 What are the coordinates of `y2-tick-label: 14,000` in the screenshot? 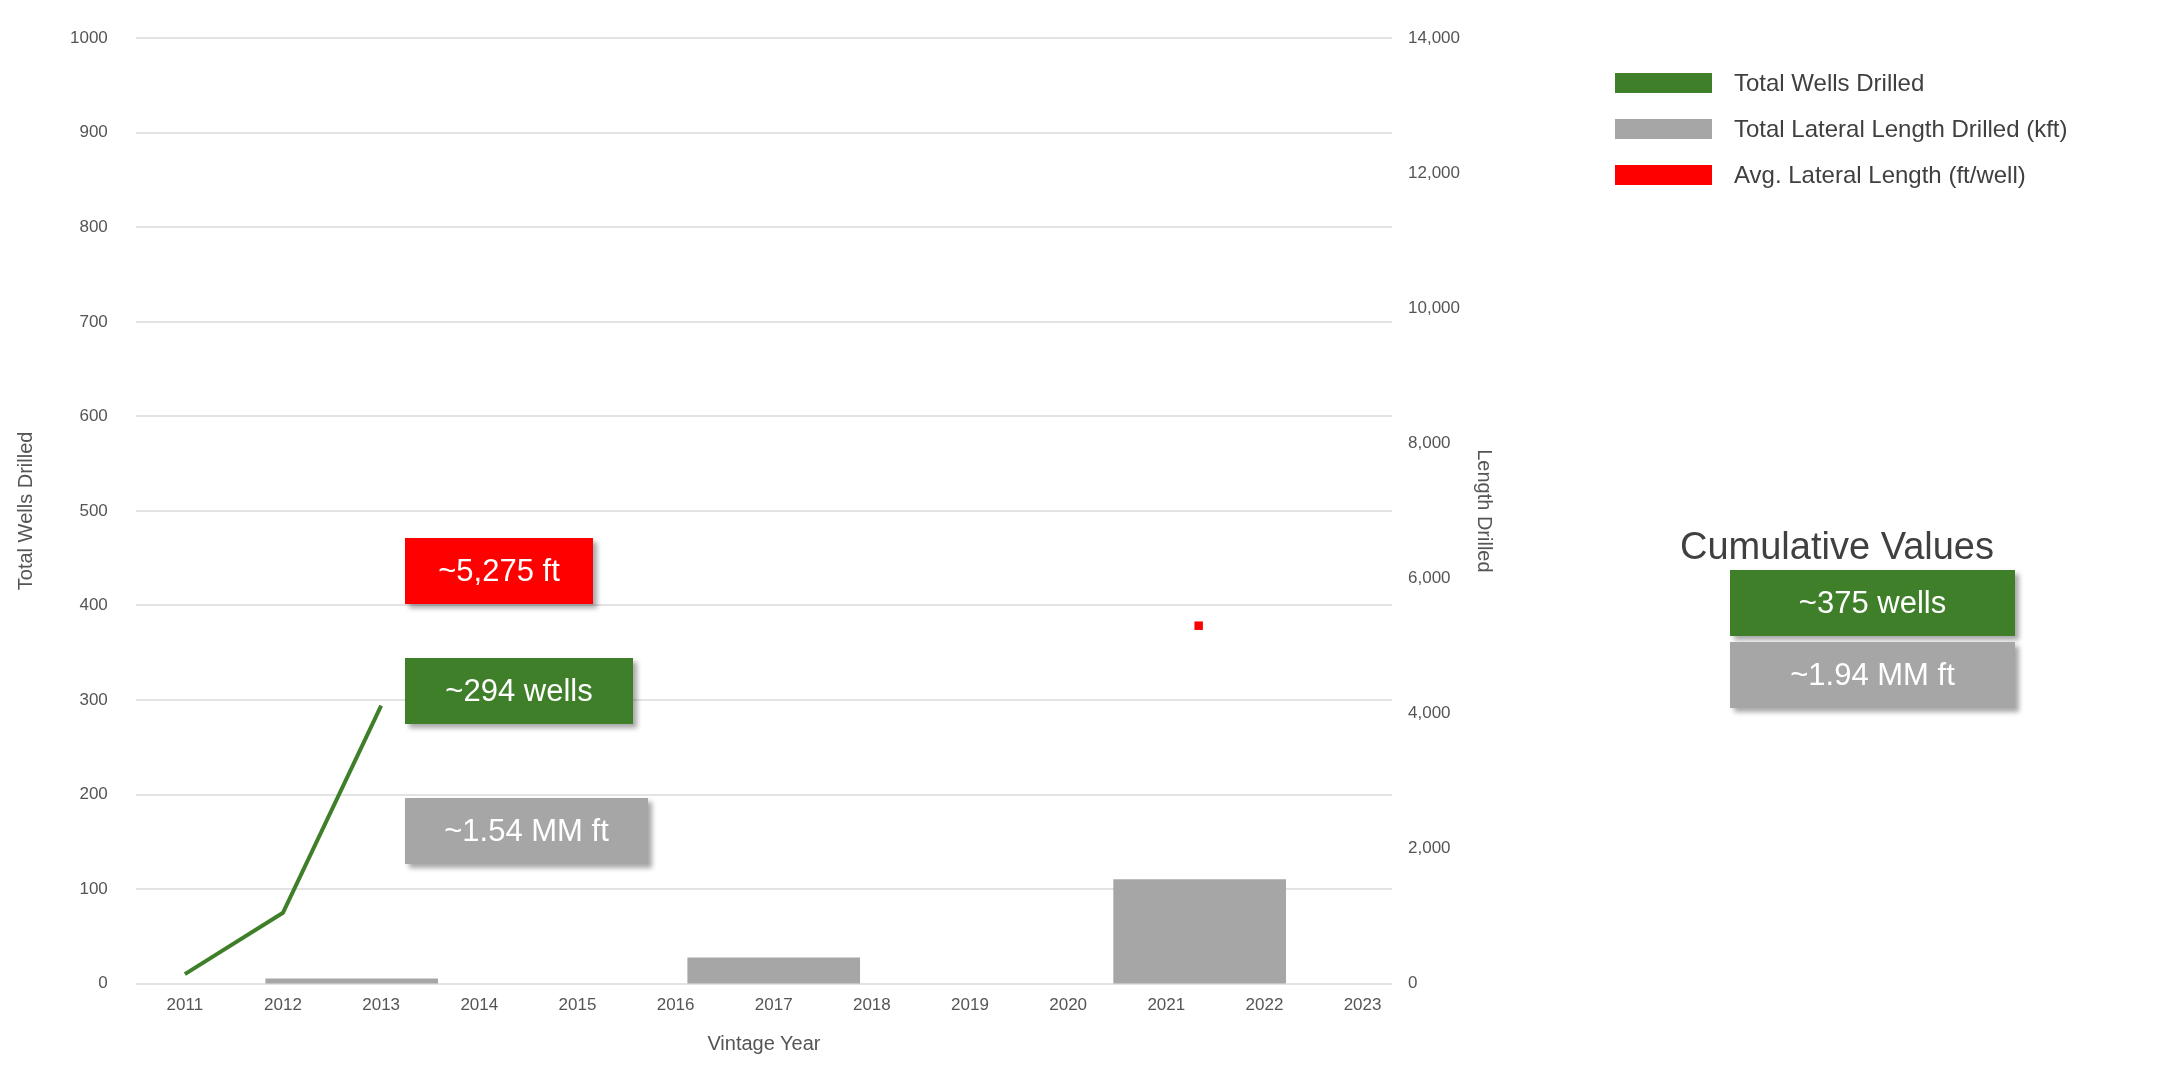 It's located at (1434, 37).